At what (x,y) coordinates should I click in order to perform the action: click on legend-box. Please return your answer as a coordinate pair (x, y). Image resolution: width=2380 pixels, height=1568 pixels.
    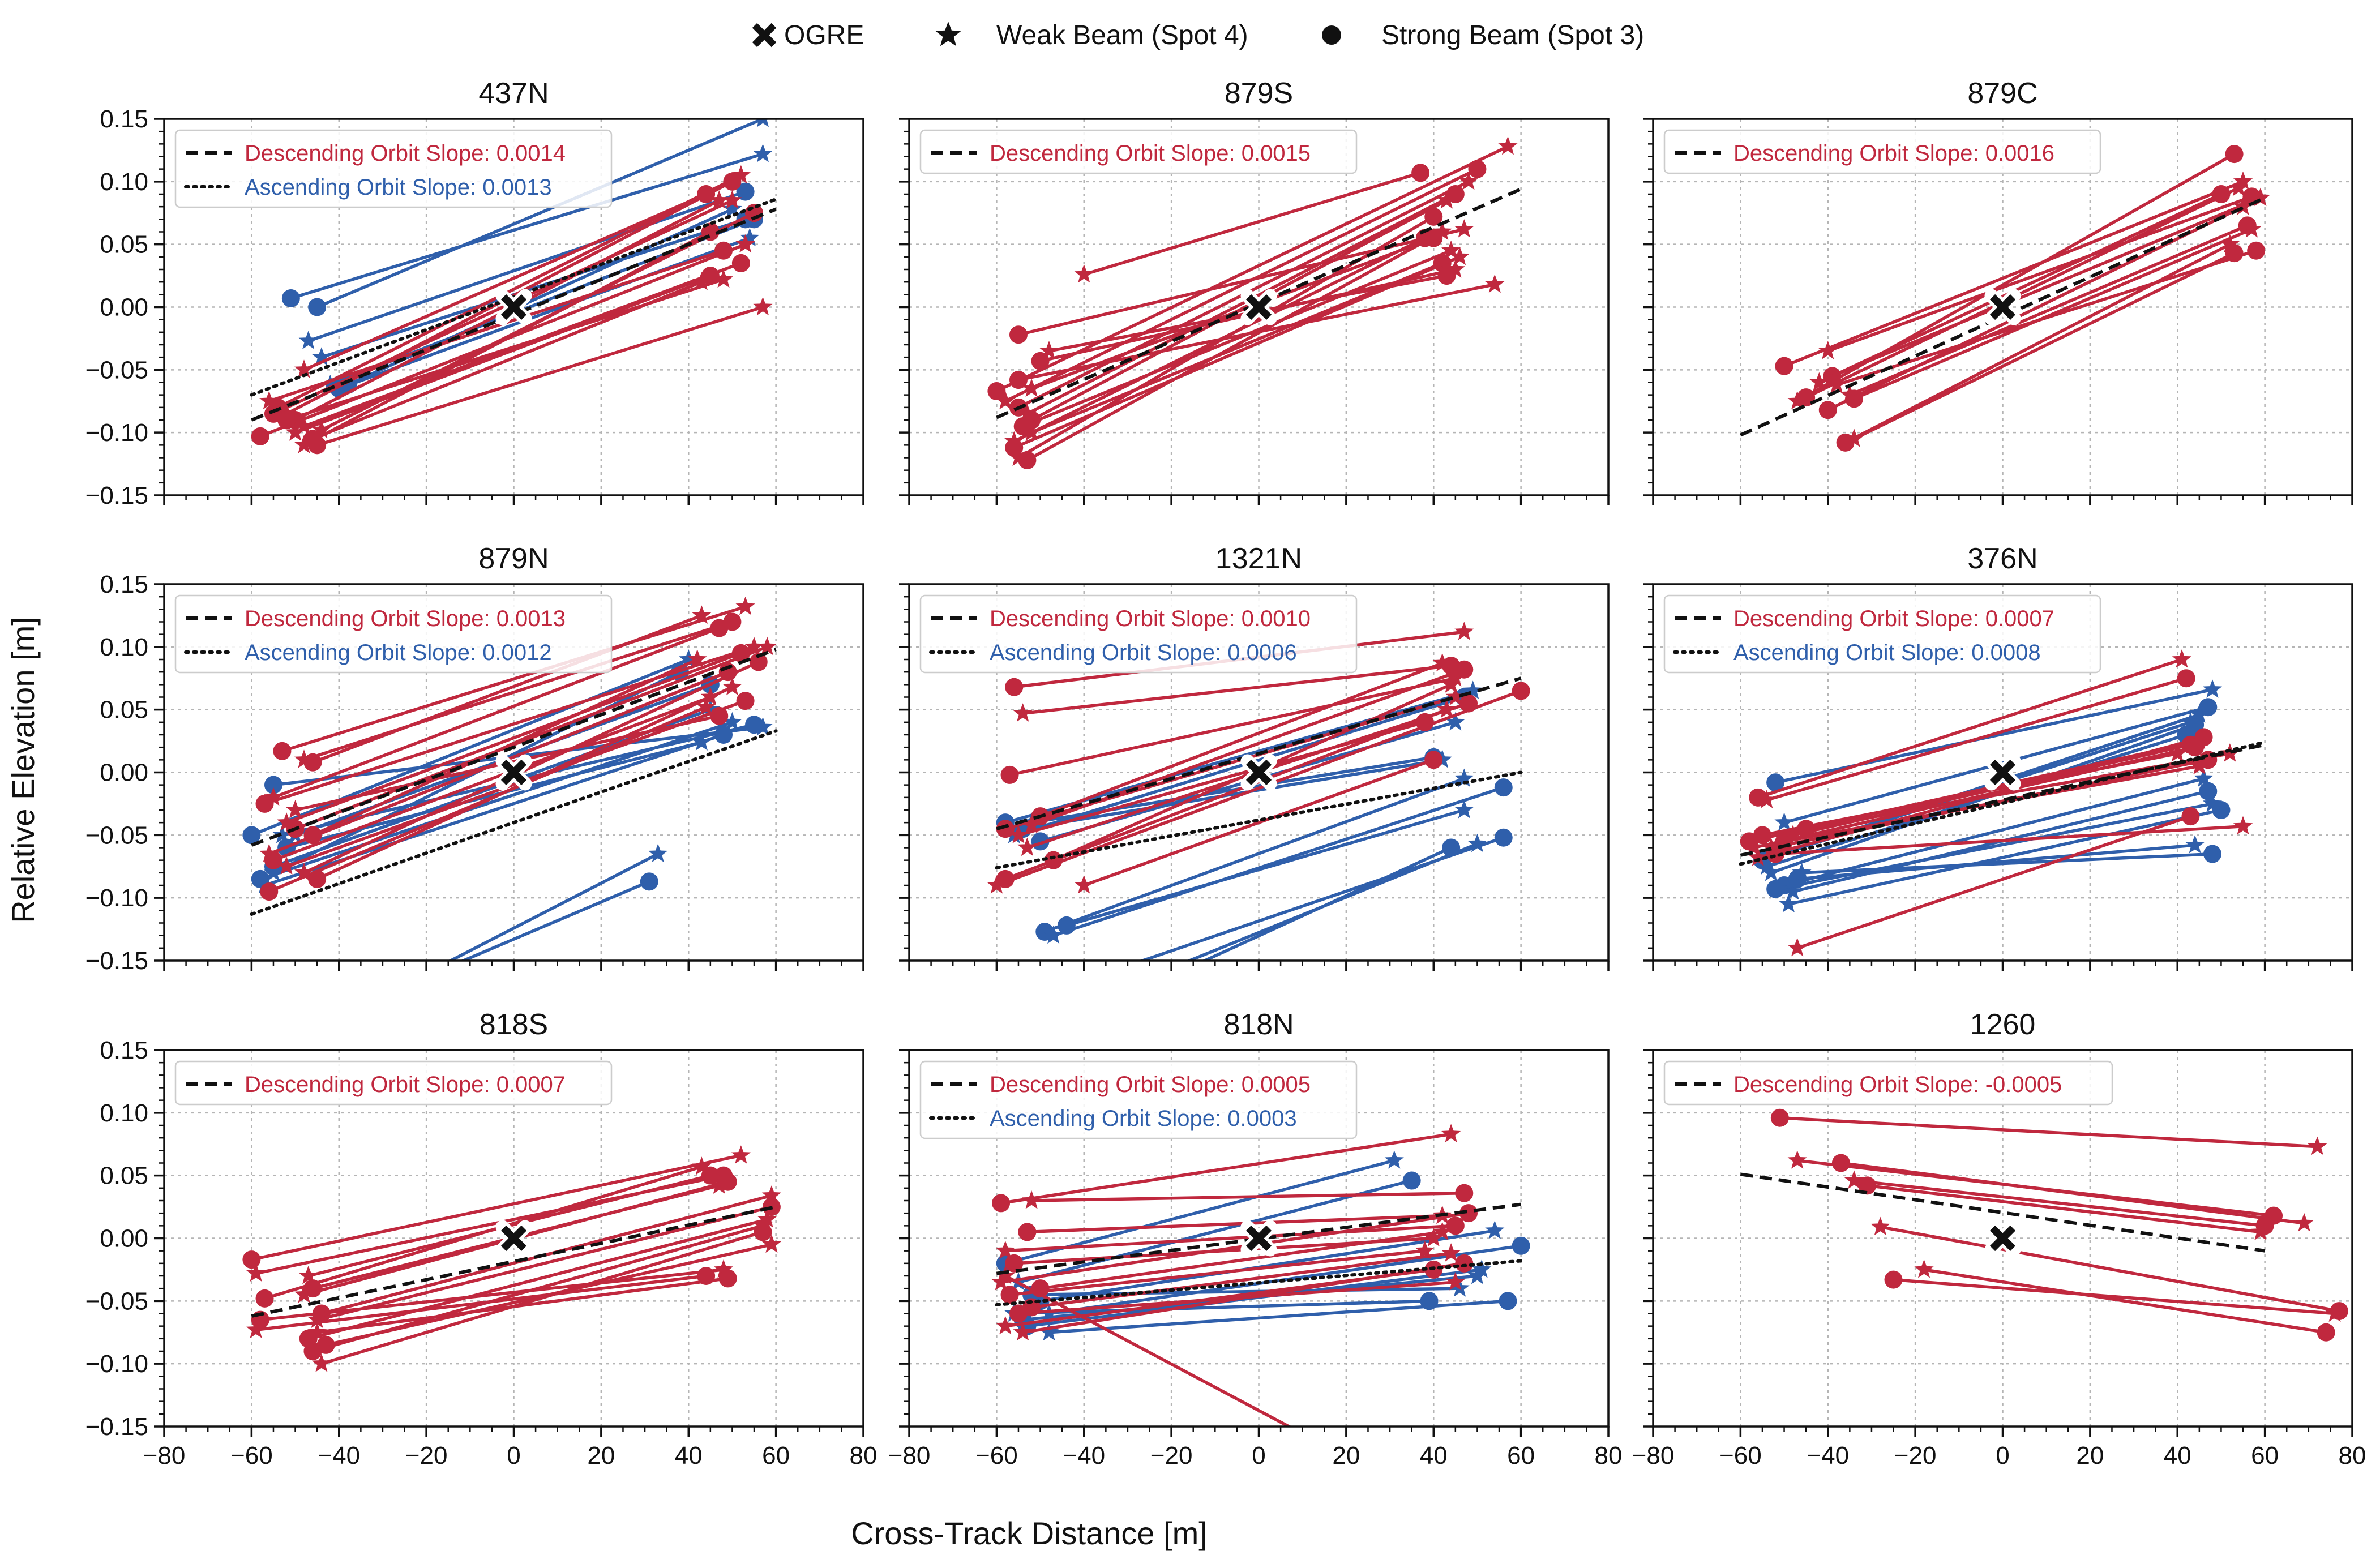
    Looking at the image, I should click on (1138, 1099).